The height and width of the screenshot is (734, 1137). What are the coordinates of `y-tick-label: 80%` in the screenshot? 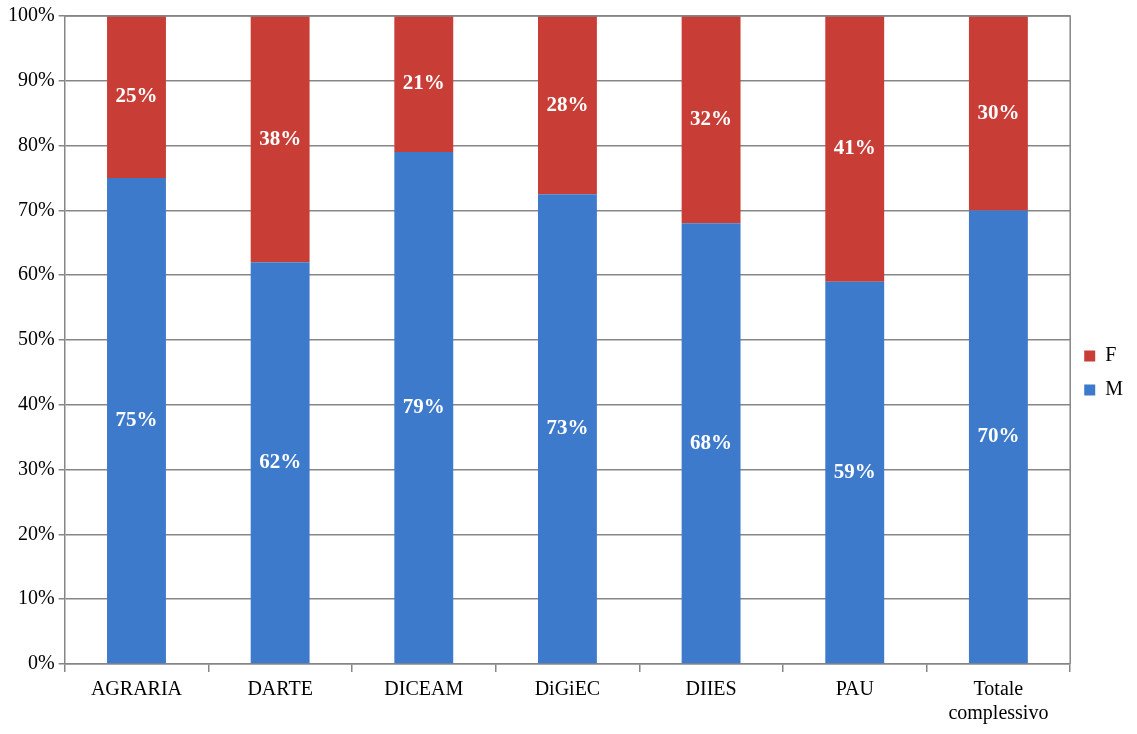 It's located at (36, 143).